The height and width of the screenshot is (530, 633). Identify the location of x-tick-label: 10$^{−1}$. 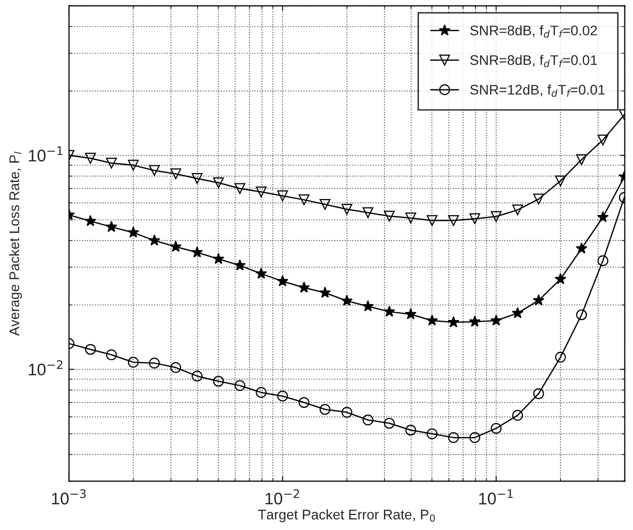
(496, 496).